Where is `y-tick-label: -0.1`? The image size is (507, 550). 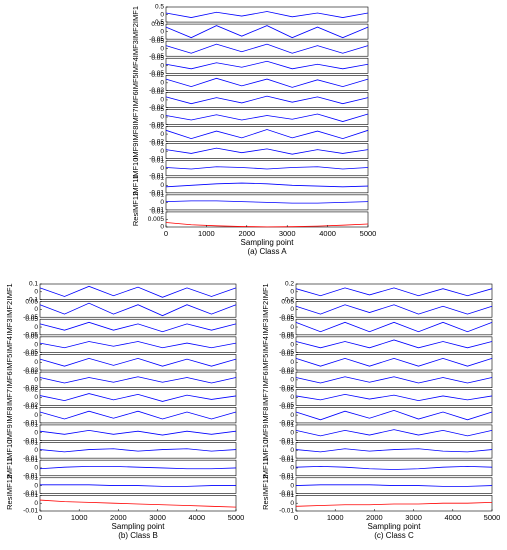
y-tick-label: -0.1 is located at coordinates (33, 299).